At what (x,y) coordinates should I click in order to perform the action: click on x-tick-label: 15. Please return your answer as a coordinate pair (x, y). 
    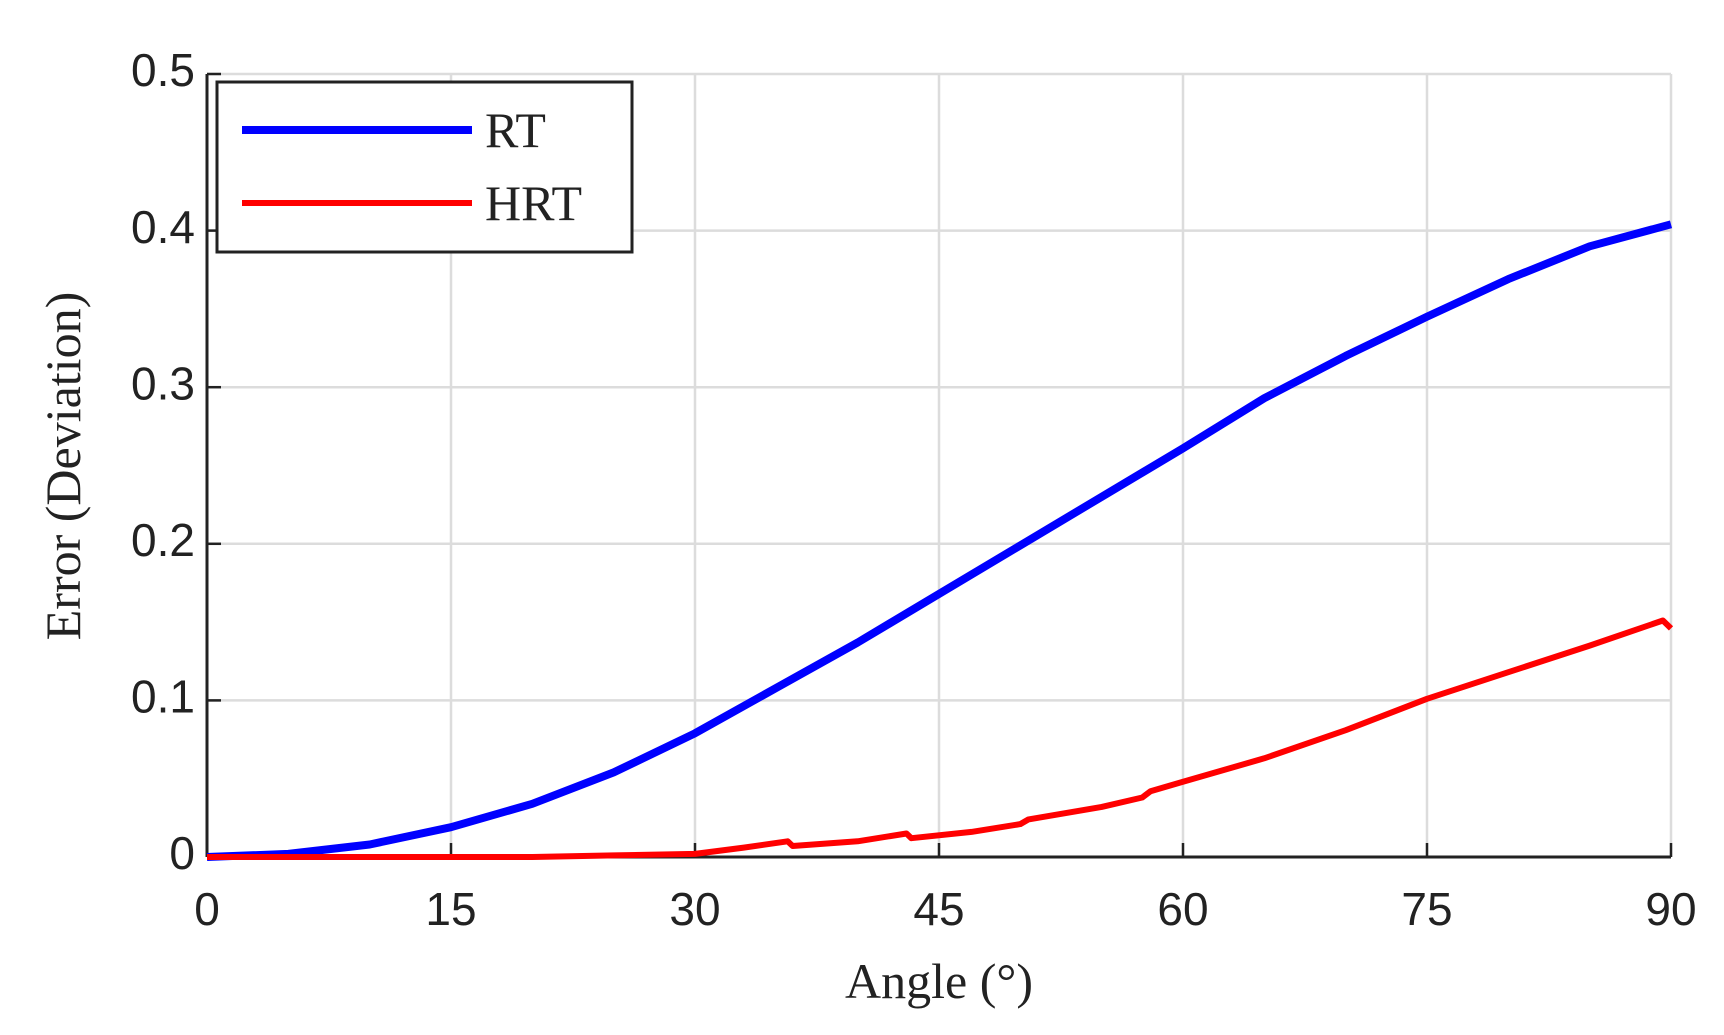
    Looking at the image, I should click on (450, 909).